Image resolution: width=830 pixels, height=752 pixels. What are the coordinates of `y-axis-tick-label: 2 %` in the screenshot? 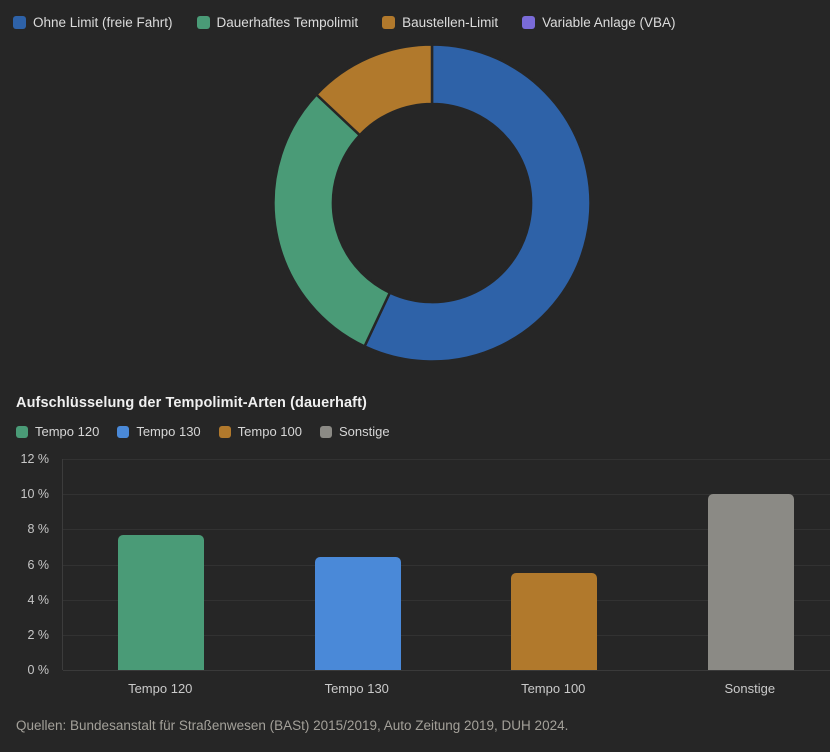 It's located at (38, 634).